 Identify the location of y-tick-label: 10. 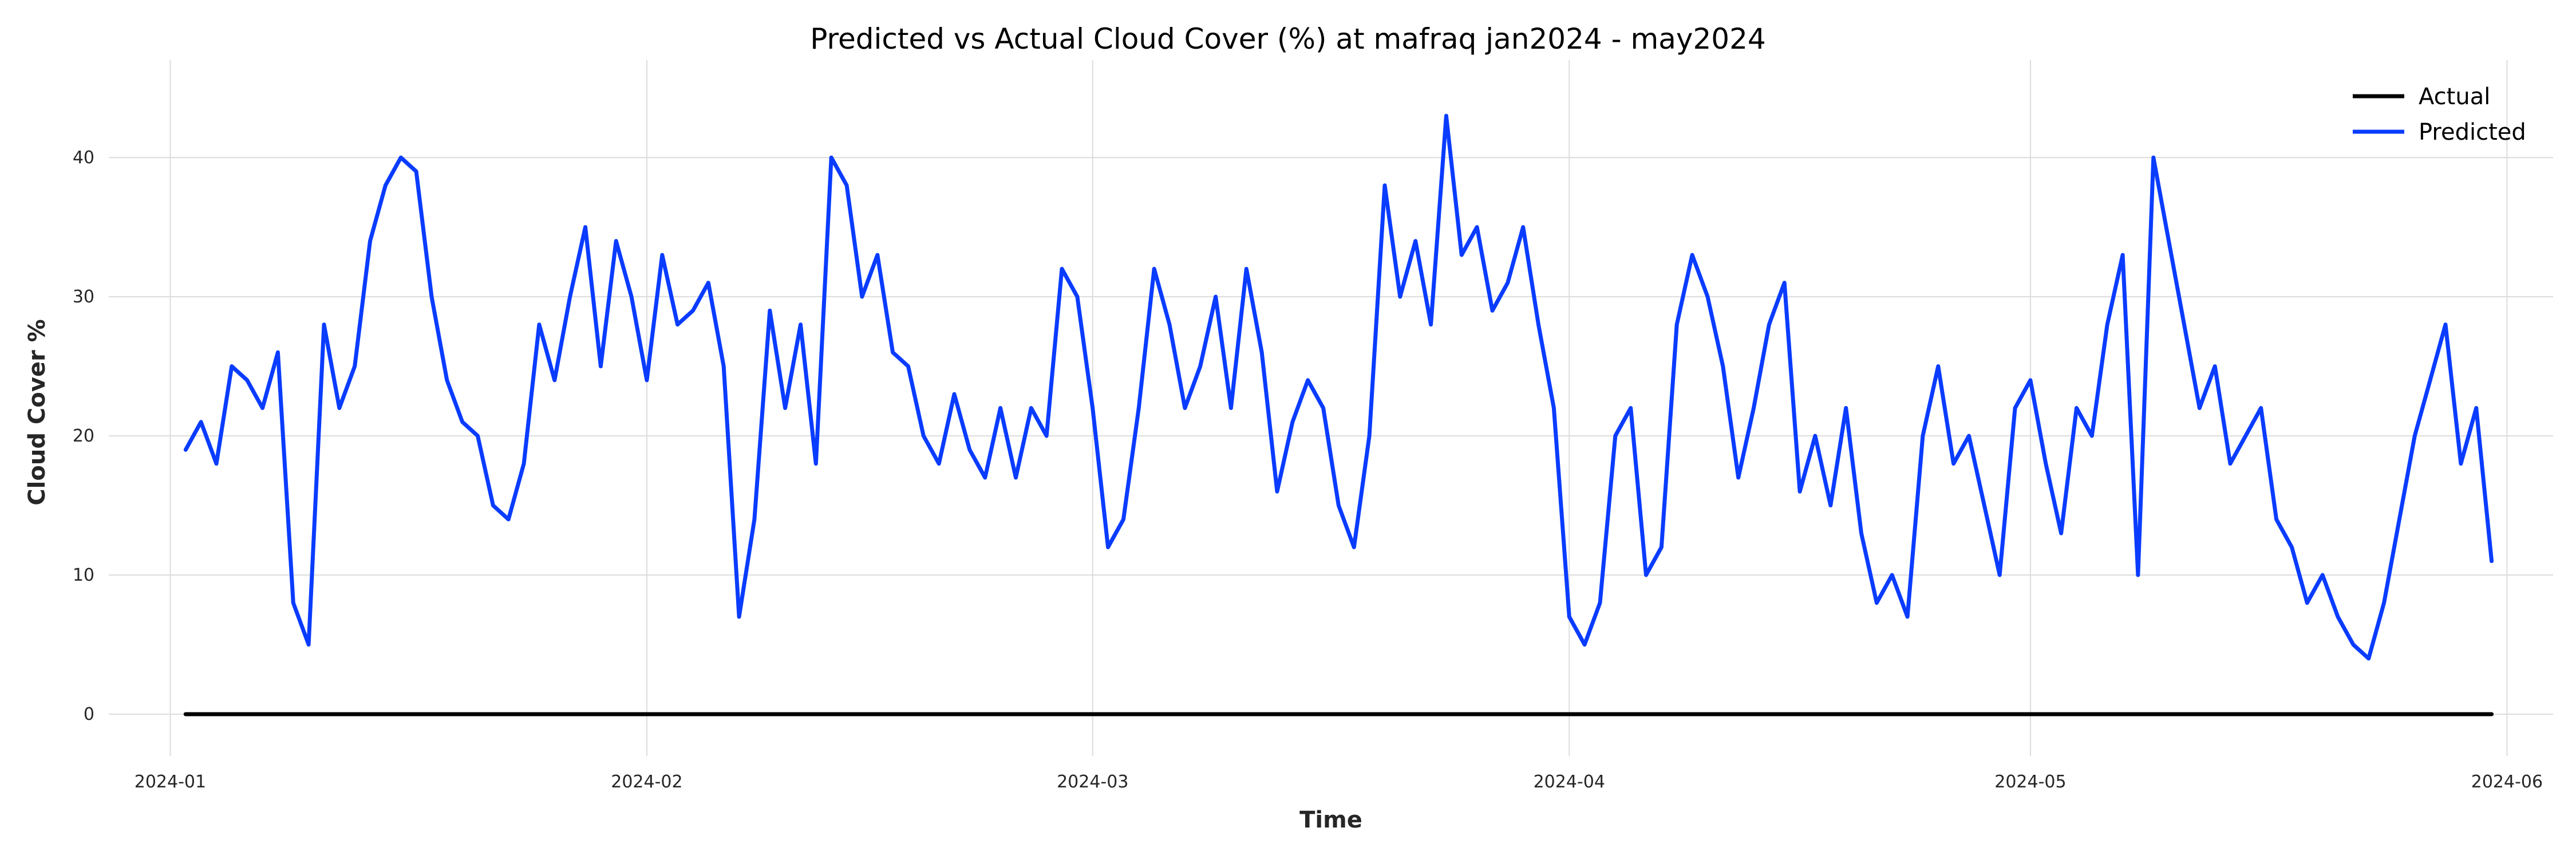
(83, 575).